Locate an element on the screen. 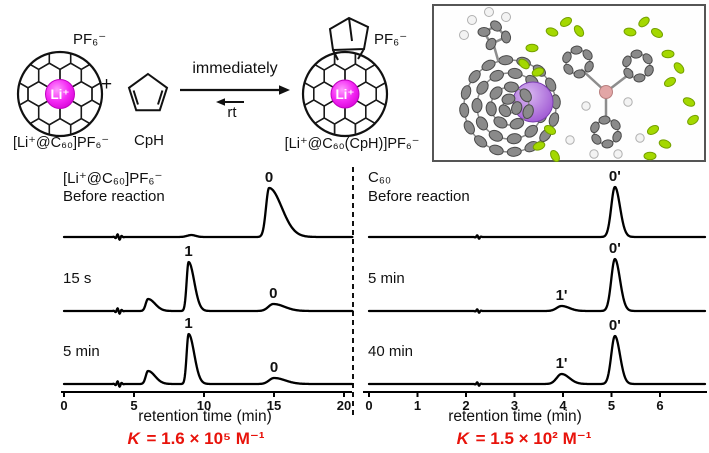 The height and width of the screenshot is (453, 709). x-axis-title-right: retention time (min) is located at coordinates (515, 416).